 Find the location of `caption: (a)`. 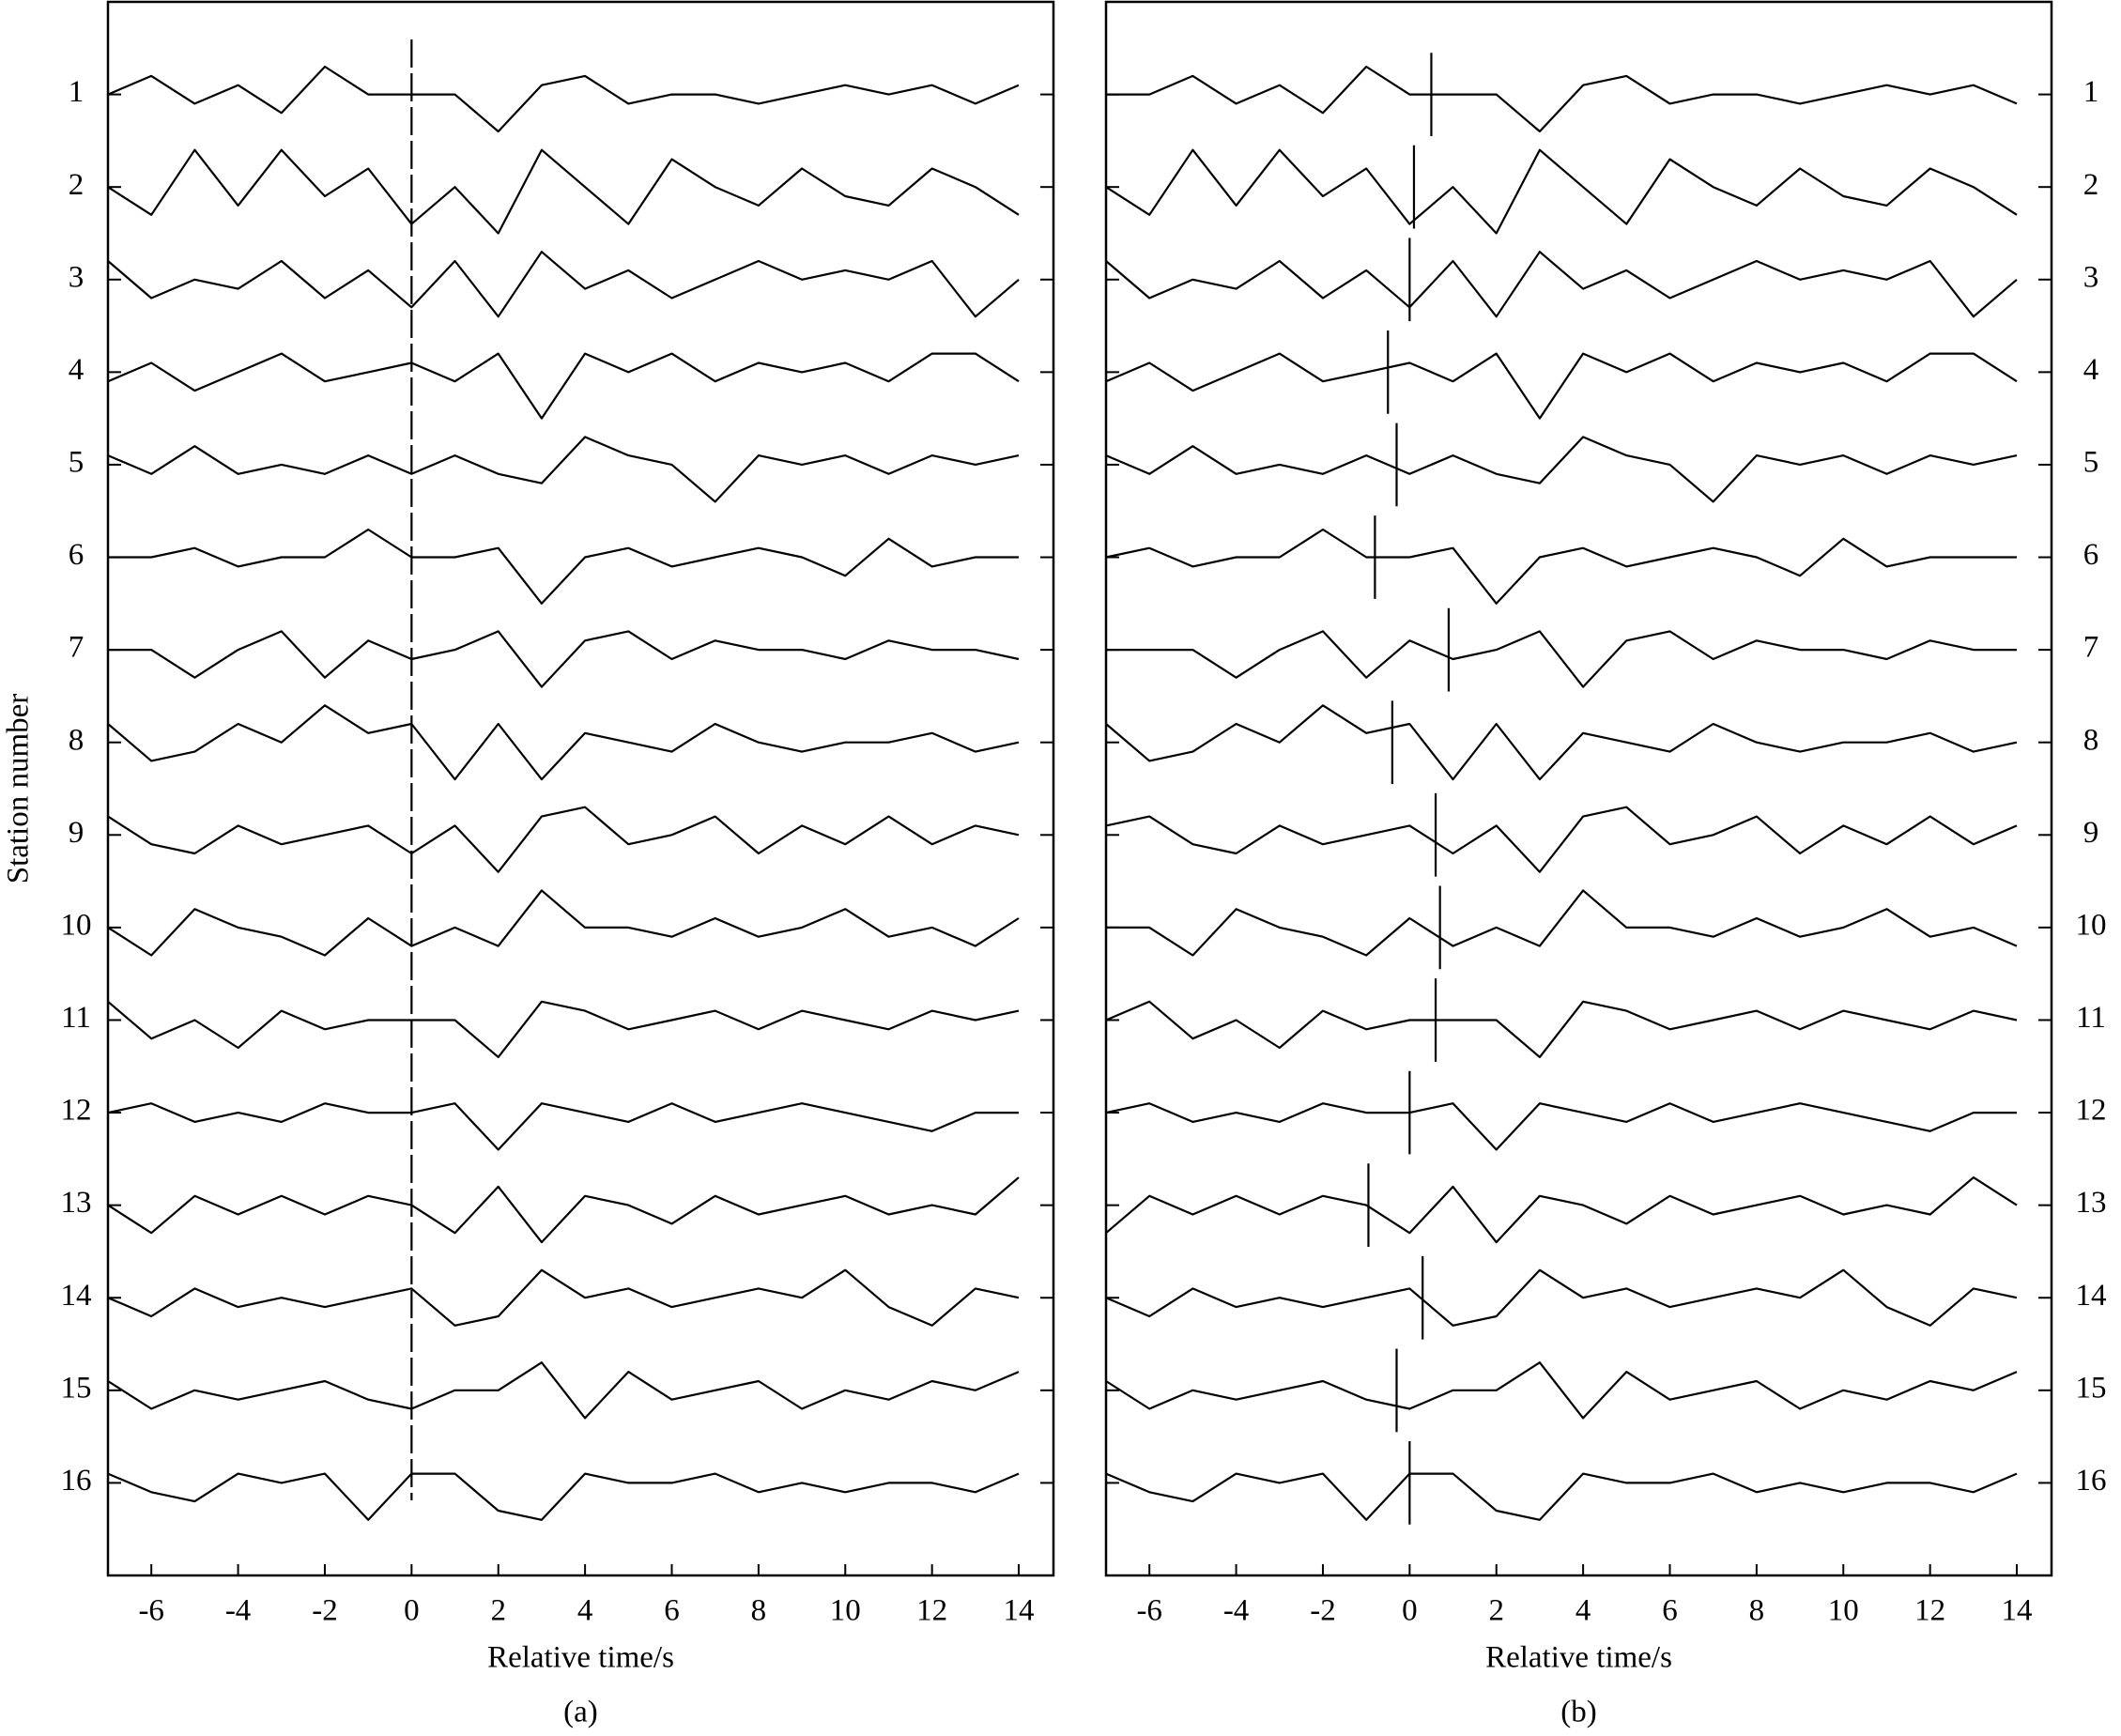

caption: (a) is located at coordinates (580, 1712).